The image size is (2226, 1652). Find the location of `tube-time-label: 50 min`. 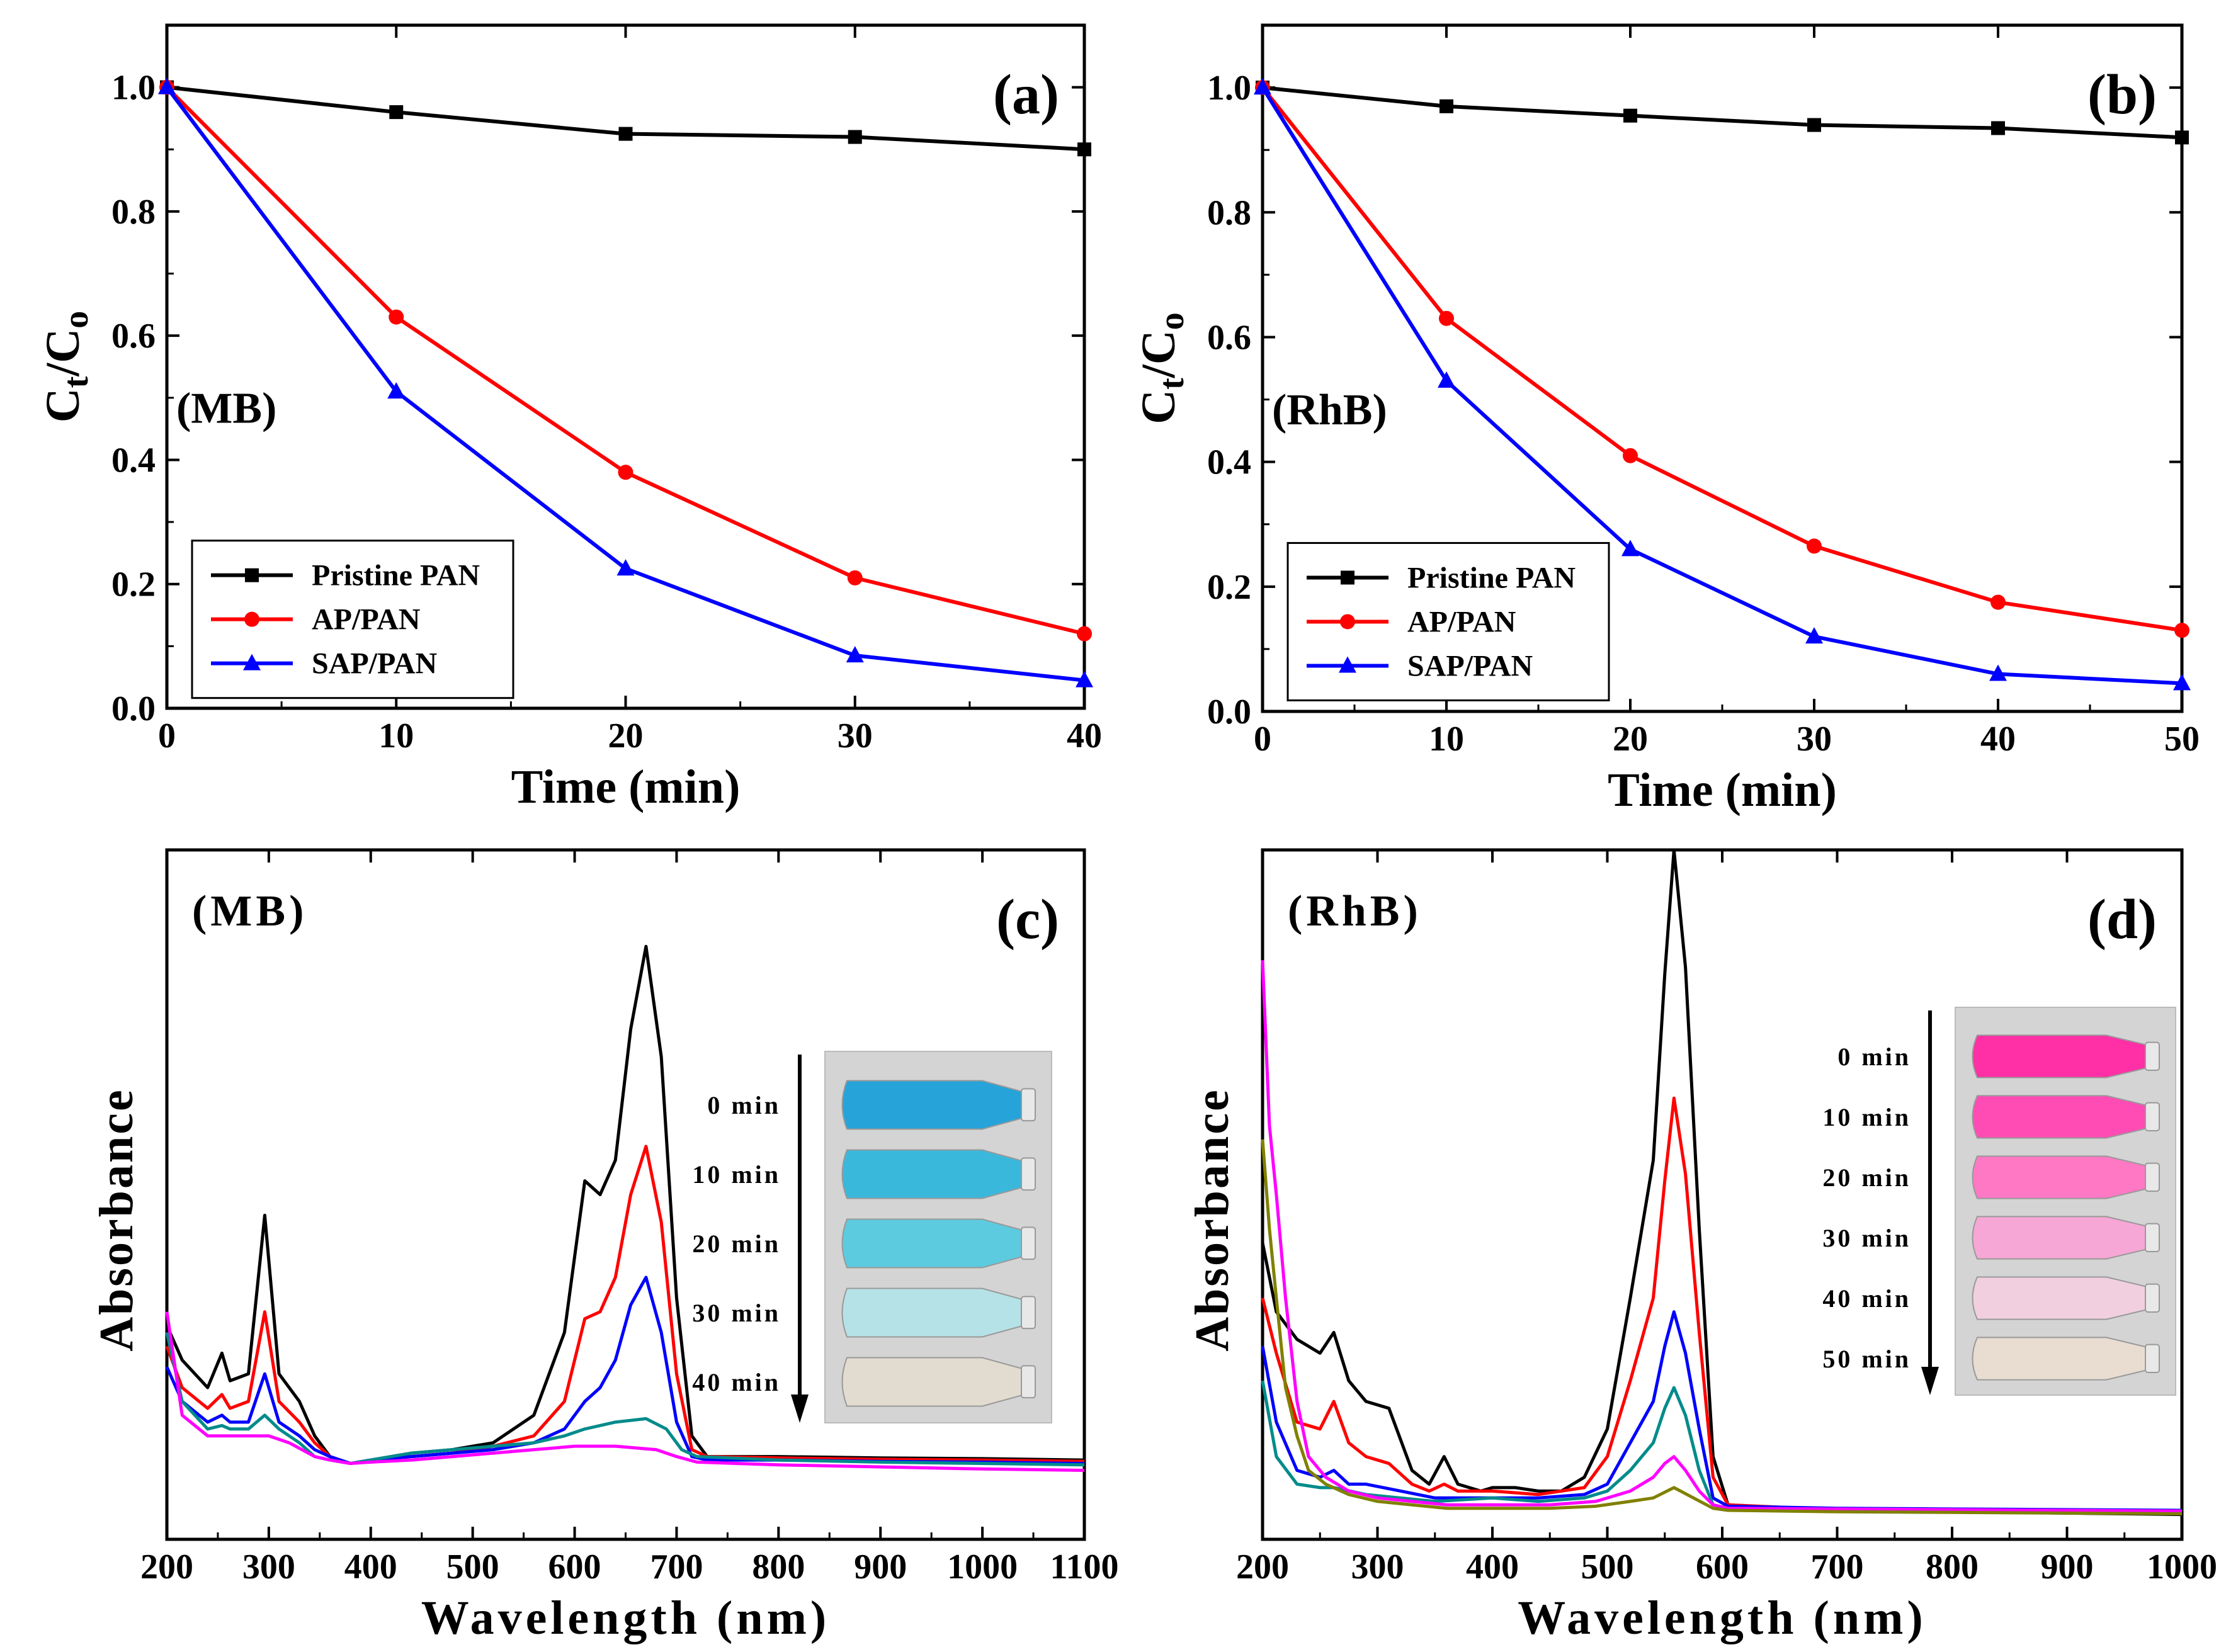

tube-time-label: 50 min is located at coordinates (1866, 1359).